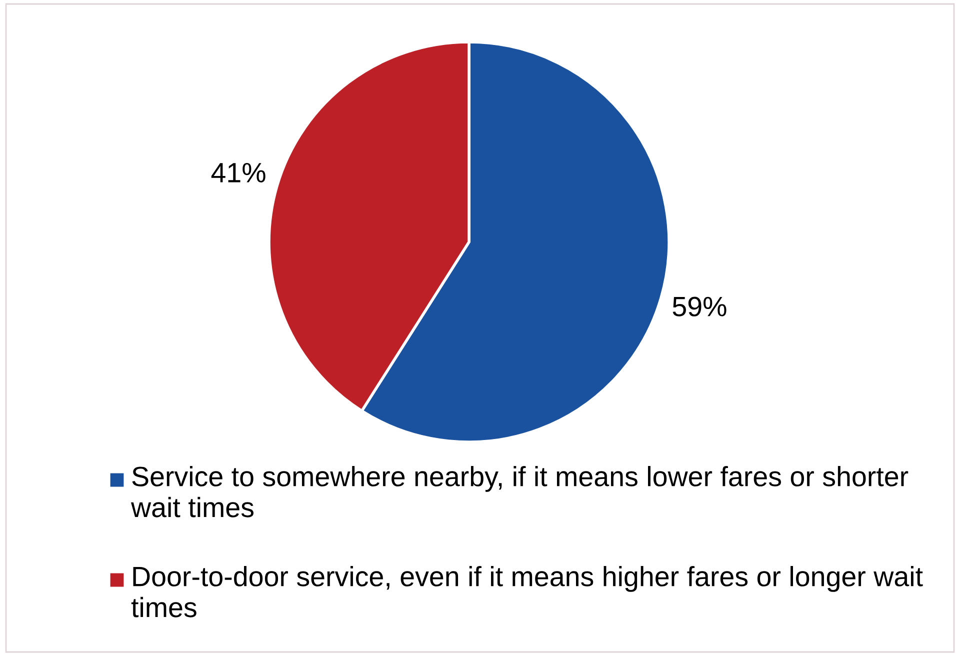 Image resolution: width=958 pixels, height=654 pixels. Describe the element at coordinates (527, 592) in the screenshot. I see `legend-label: Door-to-door service, even if it means higher fares or longer wait times` at that location.